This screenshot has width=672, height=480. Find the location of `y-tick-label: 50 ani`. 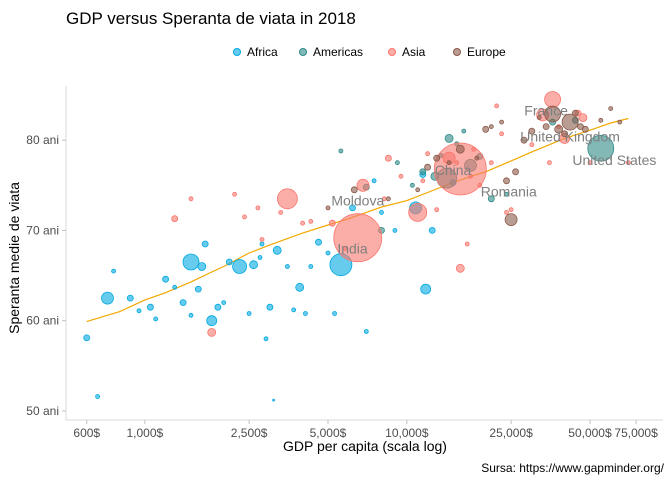

y-tick-label: 50 ani is located at coordinates (42, 411).